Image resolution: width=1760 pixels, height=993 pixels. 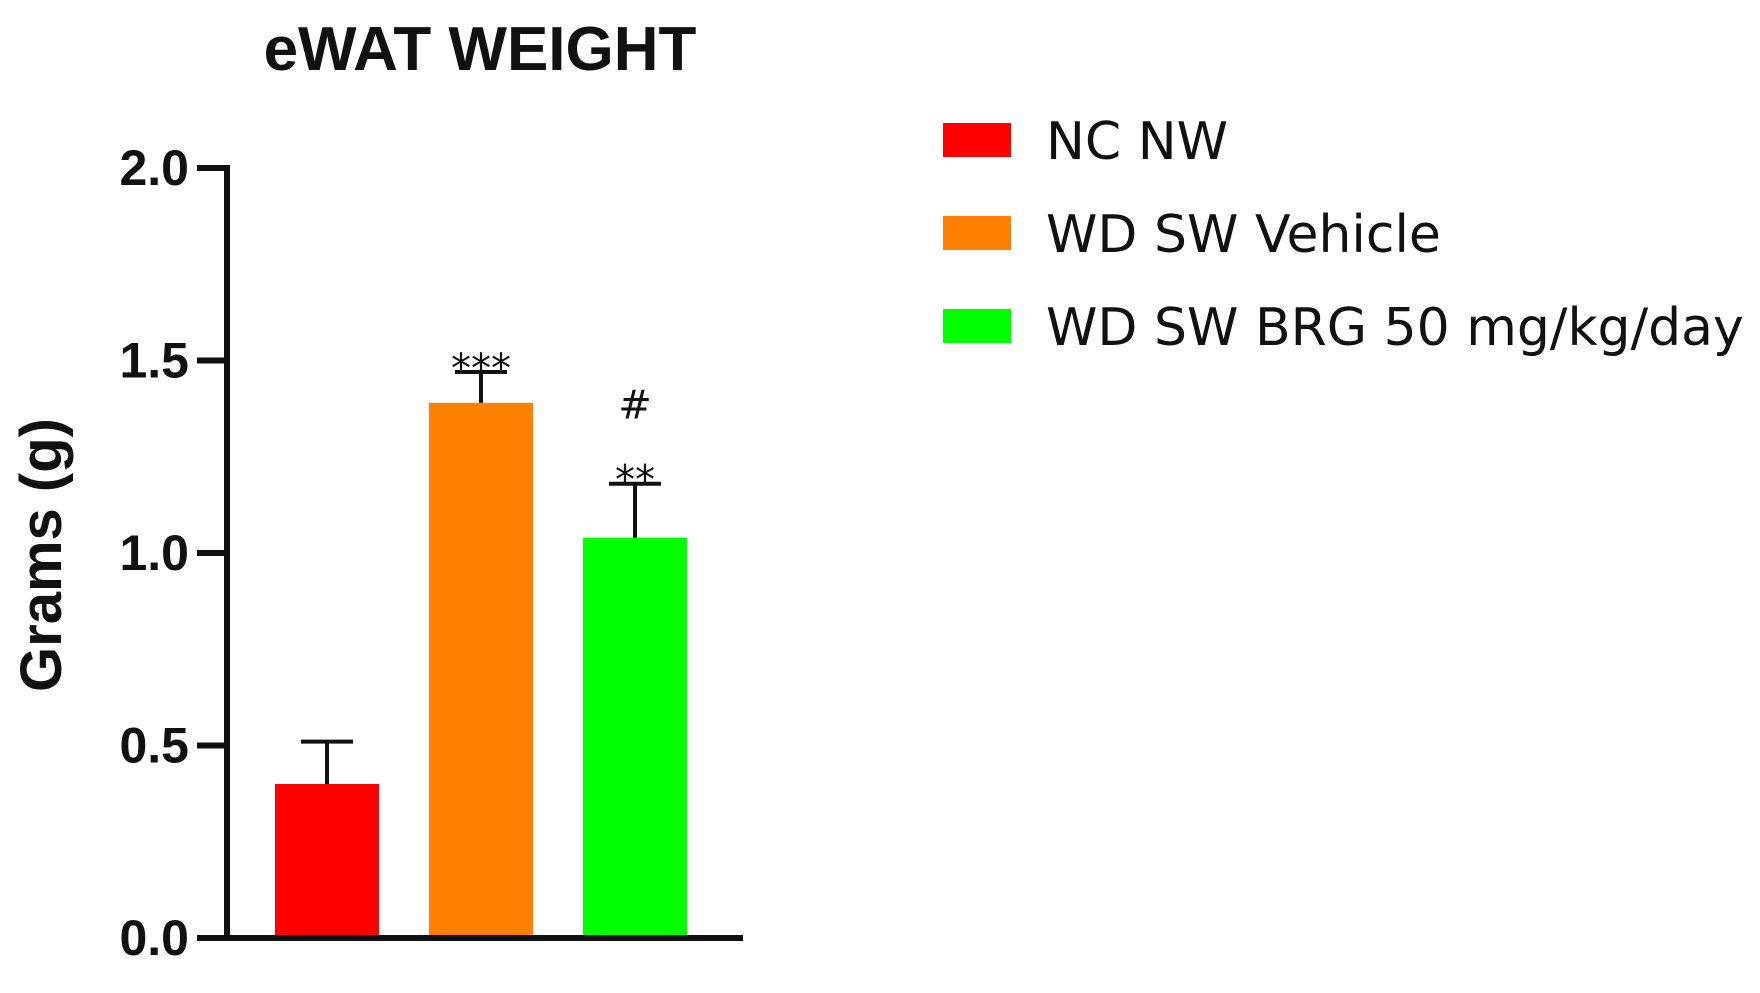 What do you see at coordinates (635, 406) in the screenshot?
I see `significance-annotation: #` at bounding box center [635, 406].